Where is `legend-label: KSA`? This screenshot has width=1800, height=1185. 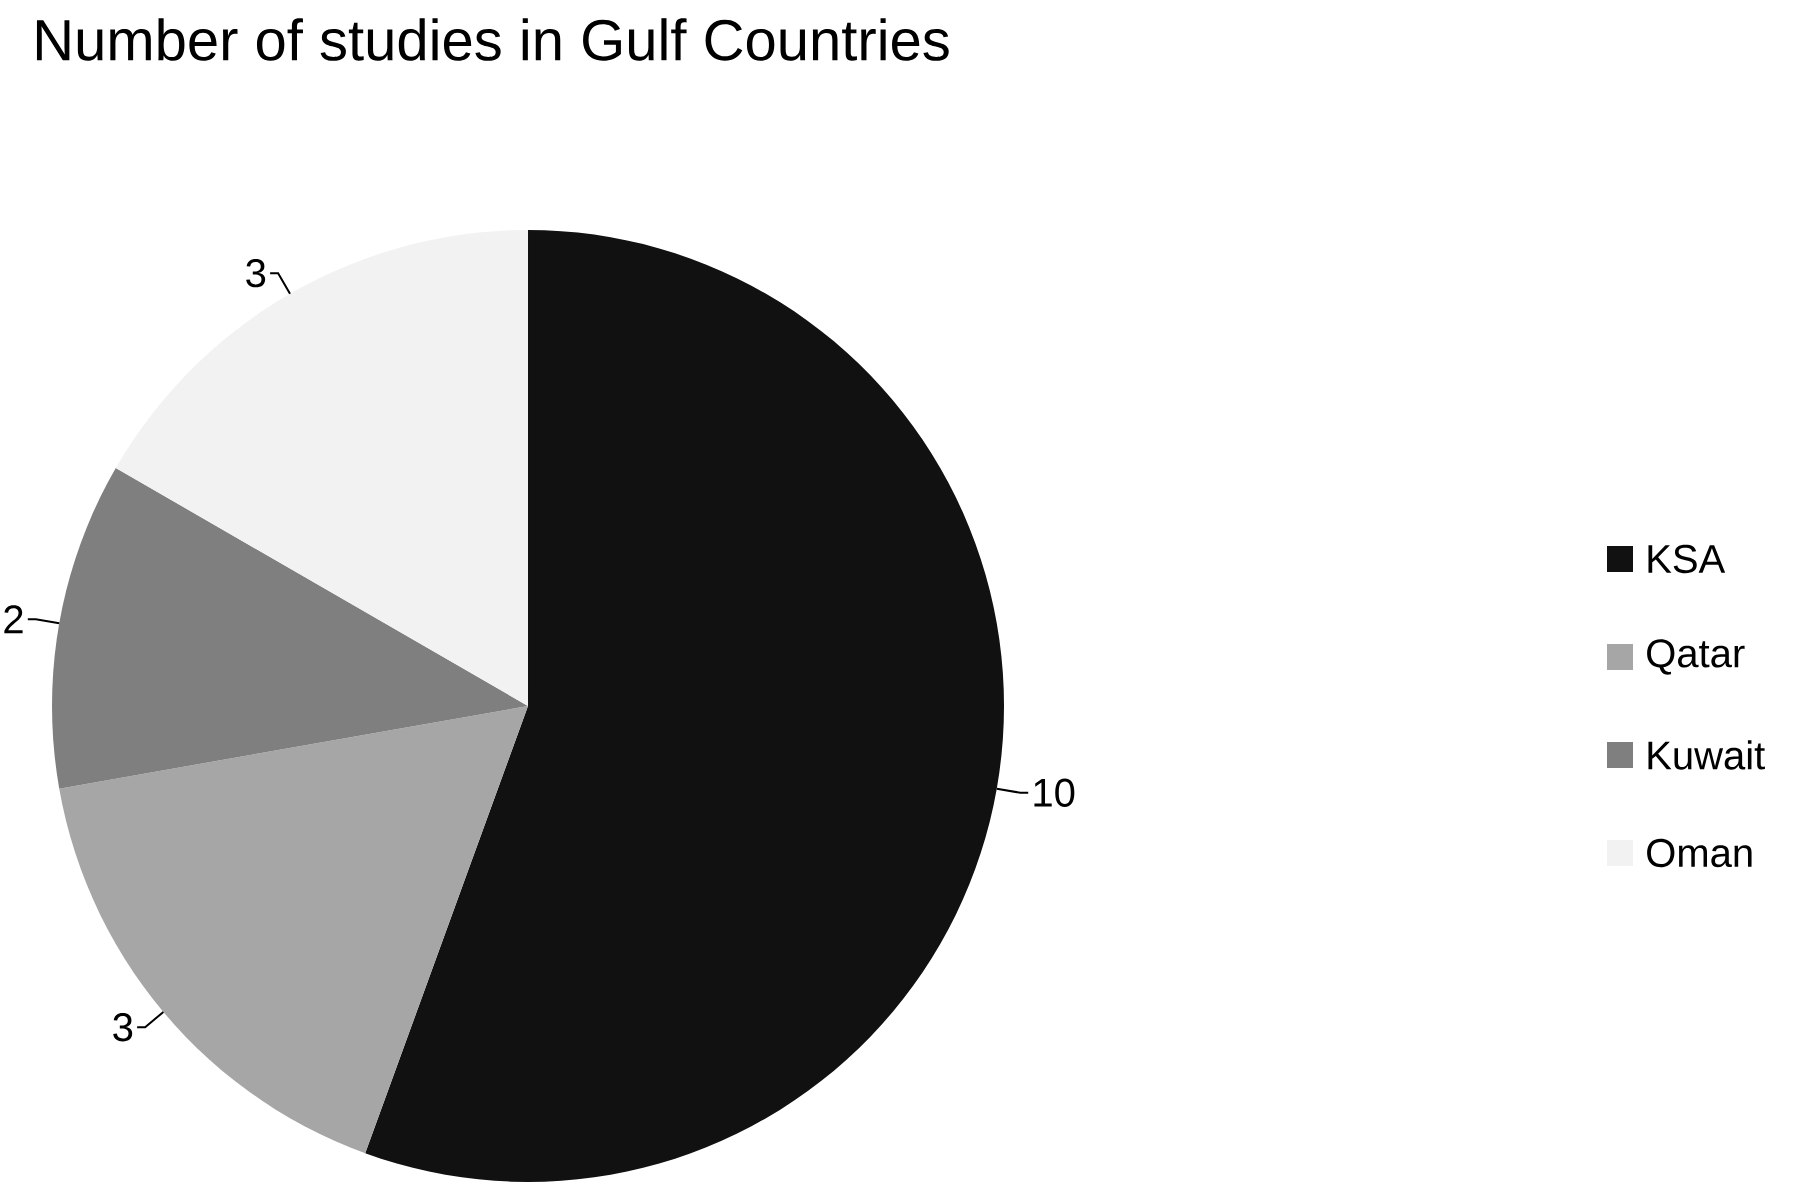 legend-label: KSA is located at coordinates (1687, 559).